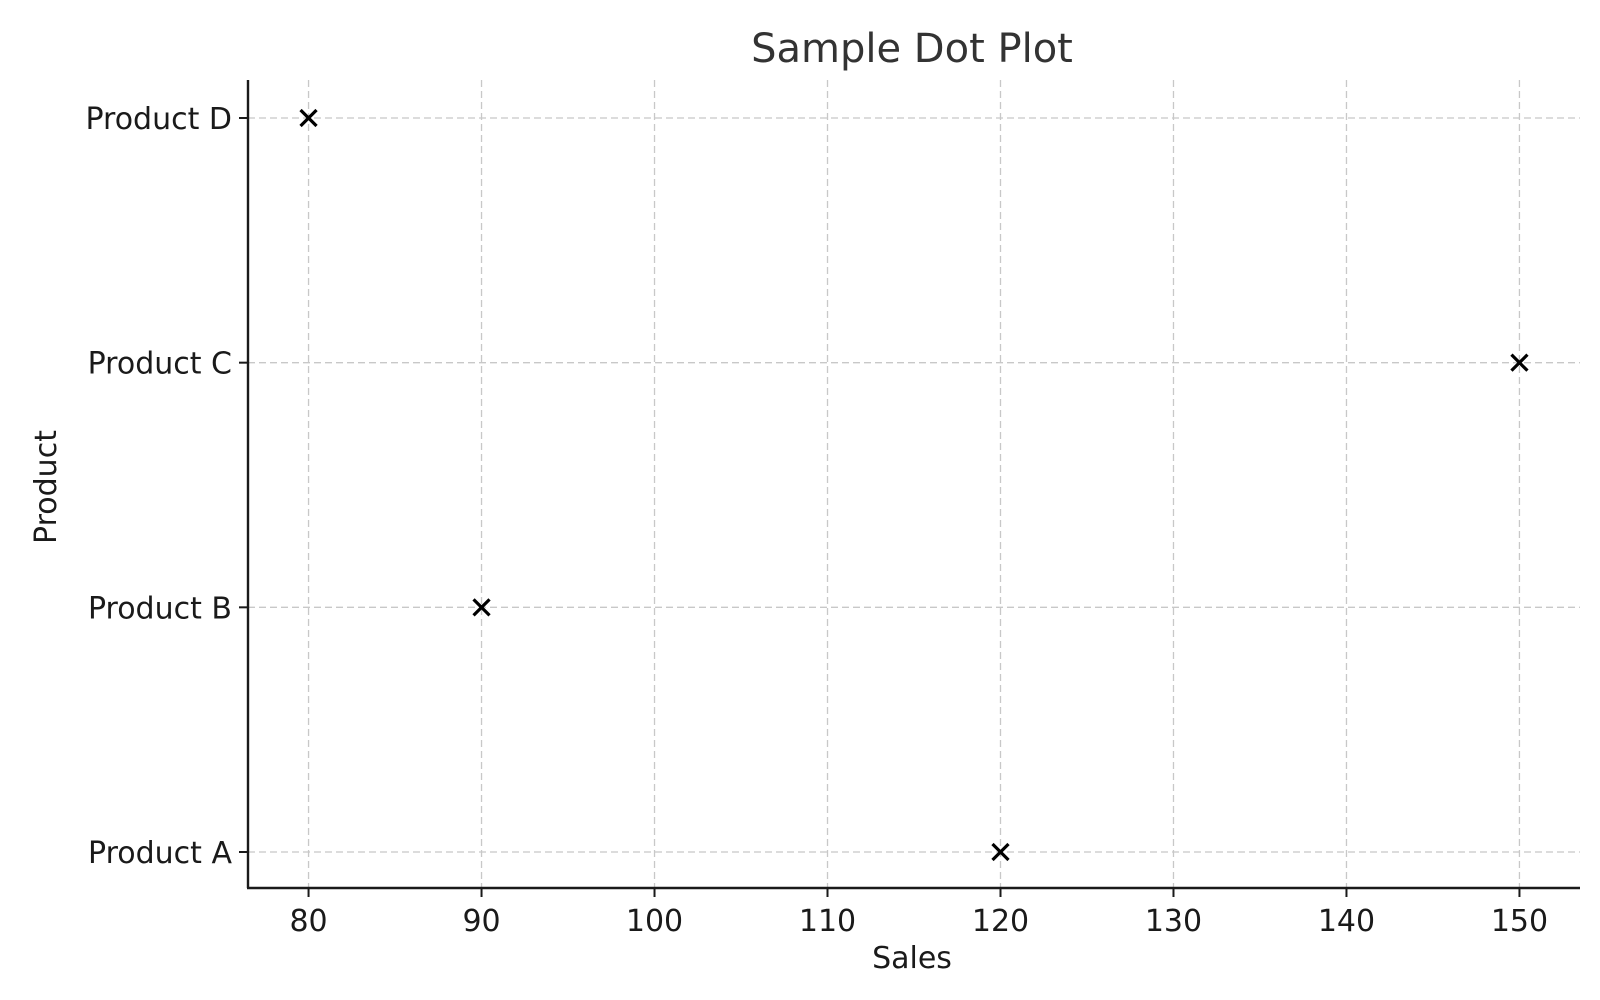  Describe the element at coordinates (912, 958) in the screenshot. I see `x-axis-label: Sales` at that location.